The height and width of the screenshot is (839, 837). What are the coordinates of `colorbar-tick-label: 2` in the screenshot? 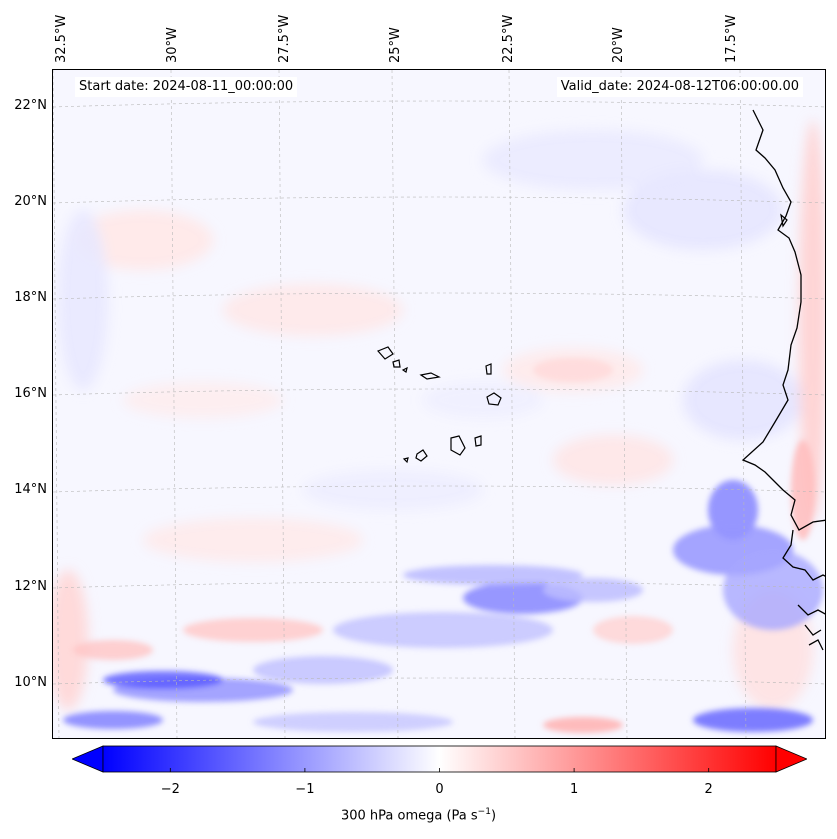 It's located at (708, 789).